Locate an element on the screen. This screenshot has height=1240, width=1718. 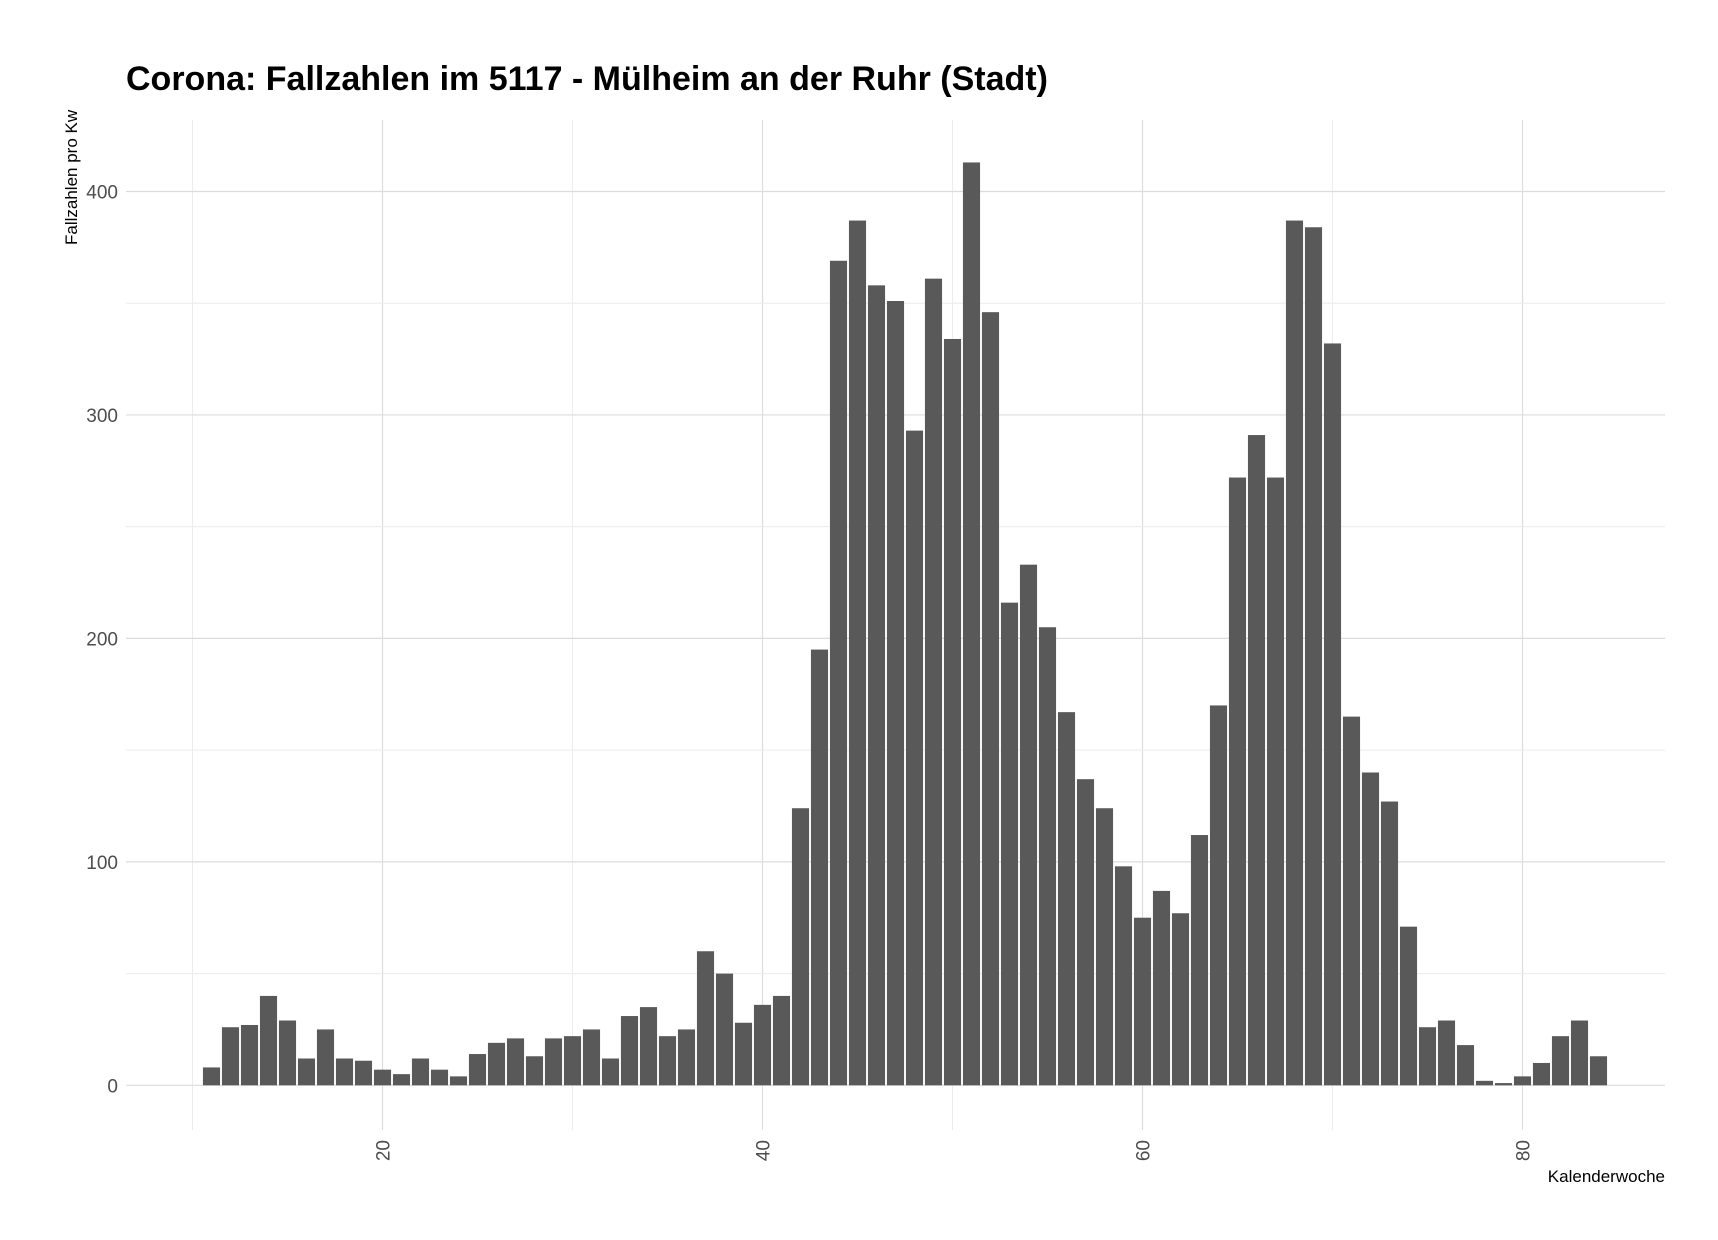
y-axis-label: Fallzahlen pro Kw is located at coordinates (71, 177).